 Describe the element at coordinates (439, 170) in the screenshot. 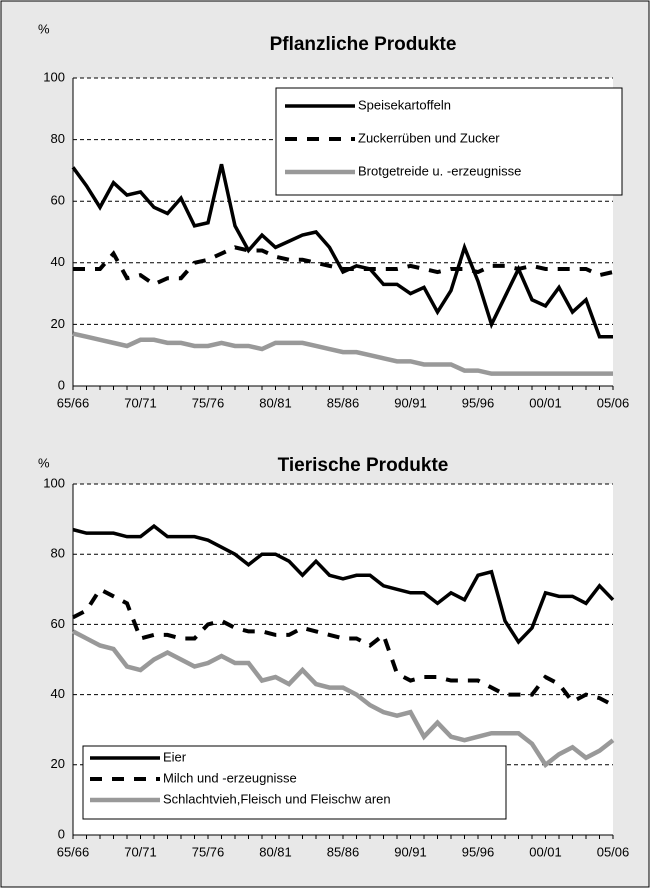

I see `legend-label: Brotgetreide u. -erzeugnisse` at that location.